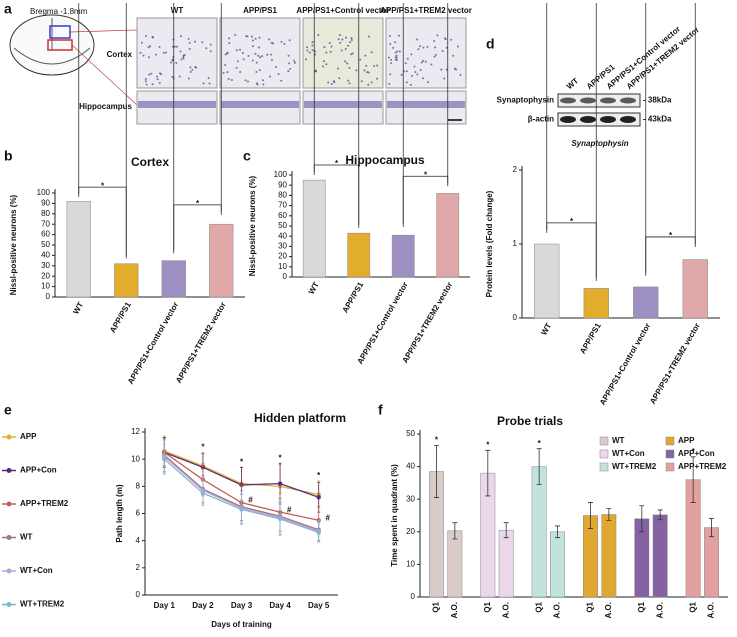 Image resolution: width=737 pixels, height=637 pixels. Describe the element at coordinates (490, 44) in the screenshot. I see `panel-label: d` at that location.